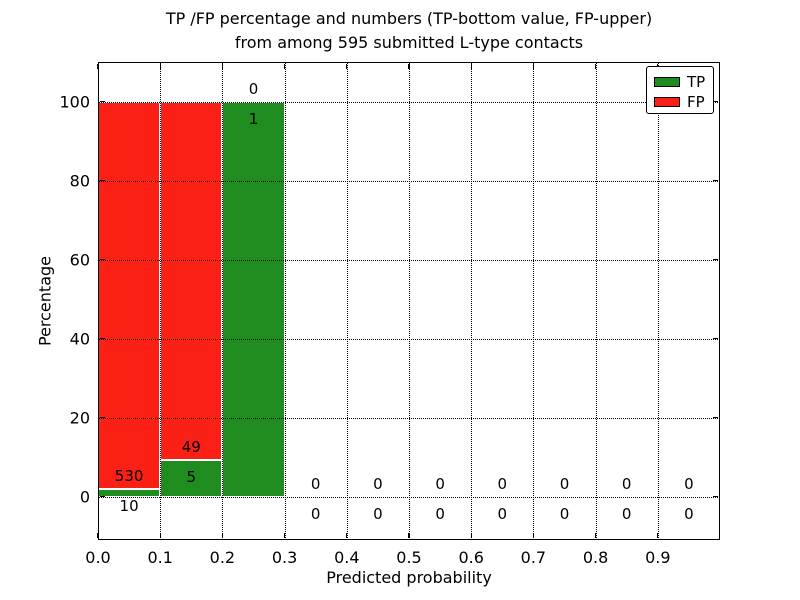 The height and width of the screenshot is (600, 800). What do you see at coordinates (191, 446) in the screenshot?
I see `fp-count-label: 49` at bounding box center [191, 446].